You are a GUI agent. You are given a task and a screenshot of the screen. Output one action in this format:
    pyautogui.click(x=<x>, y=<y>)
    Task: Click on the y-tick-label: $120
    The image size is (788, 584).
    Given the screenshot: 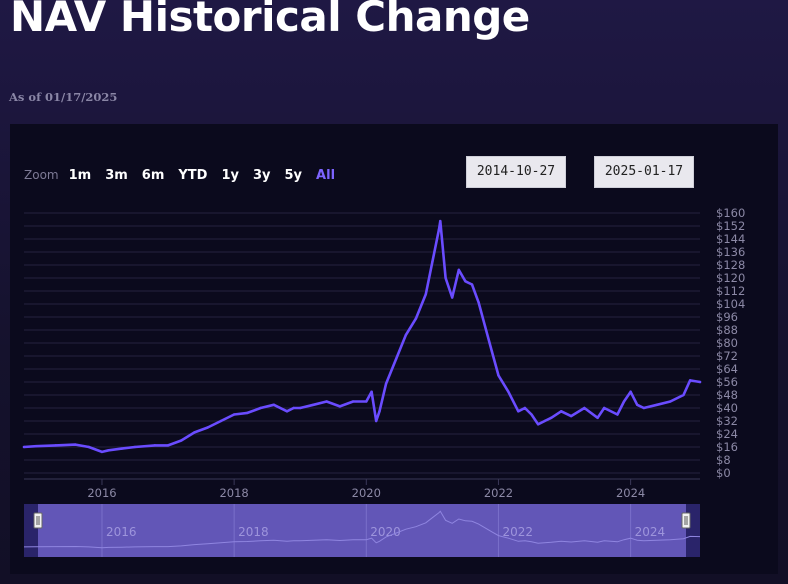 What is the action you would take?
    pyautogui.click(x=730, y=278)
    